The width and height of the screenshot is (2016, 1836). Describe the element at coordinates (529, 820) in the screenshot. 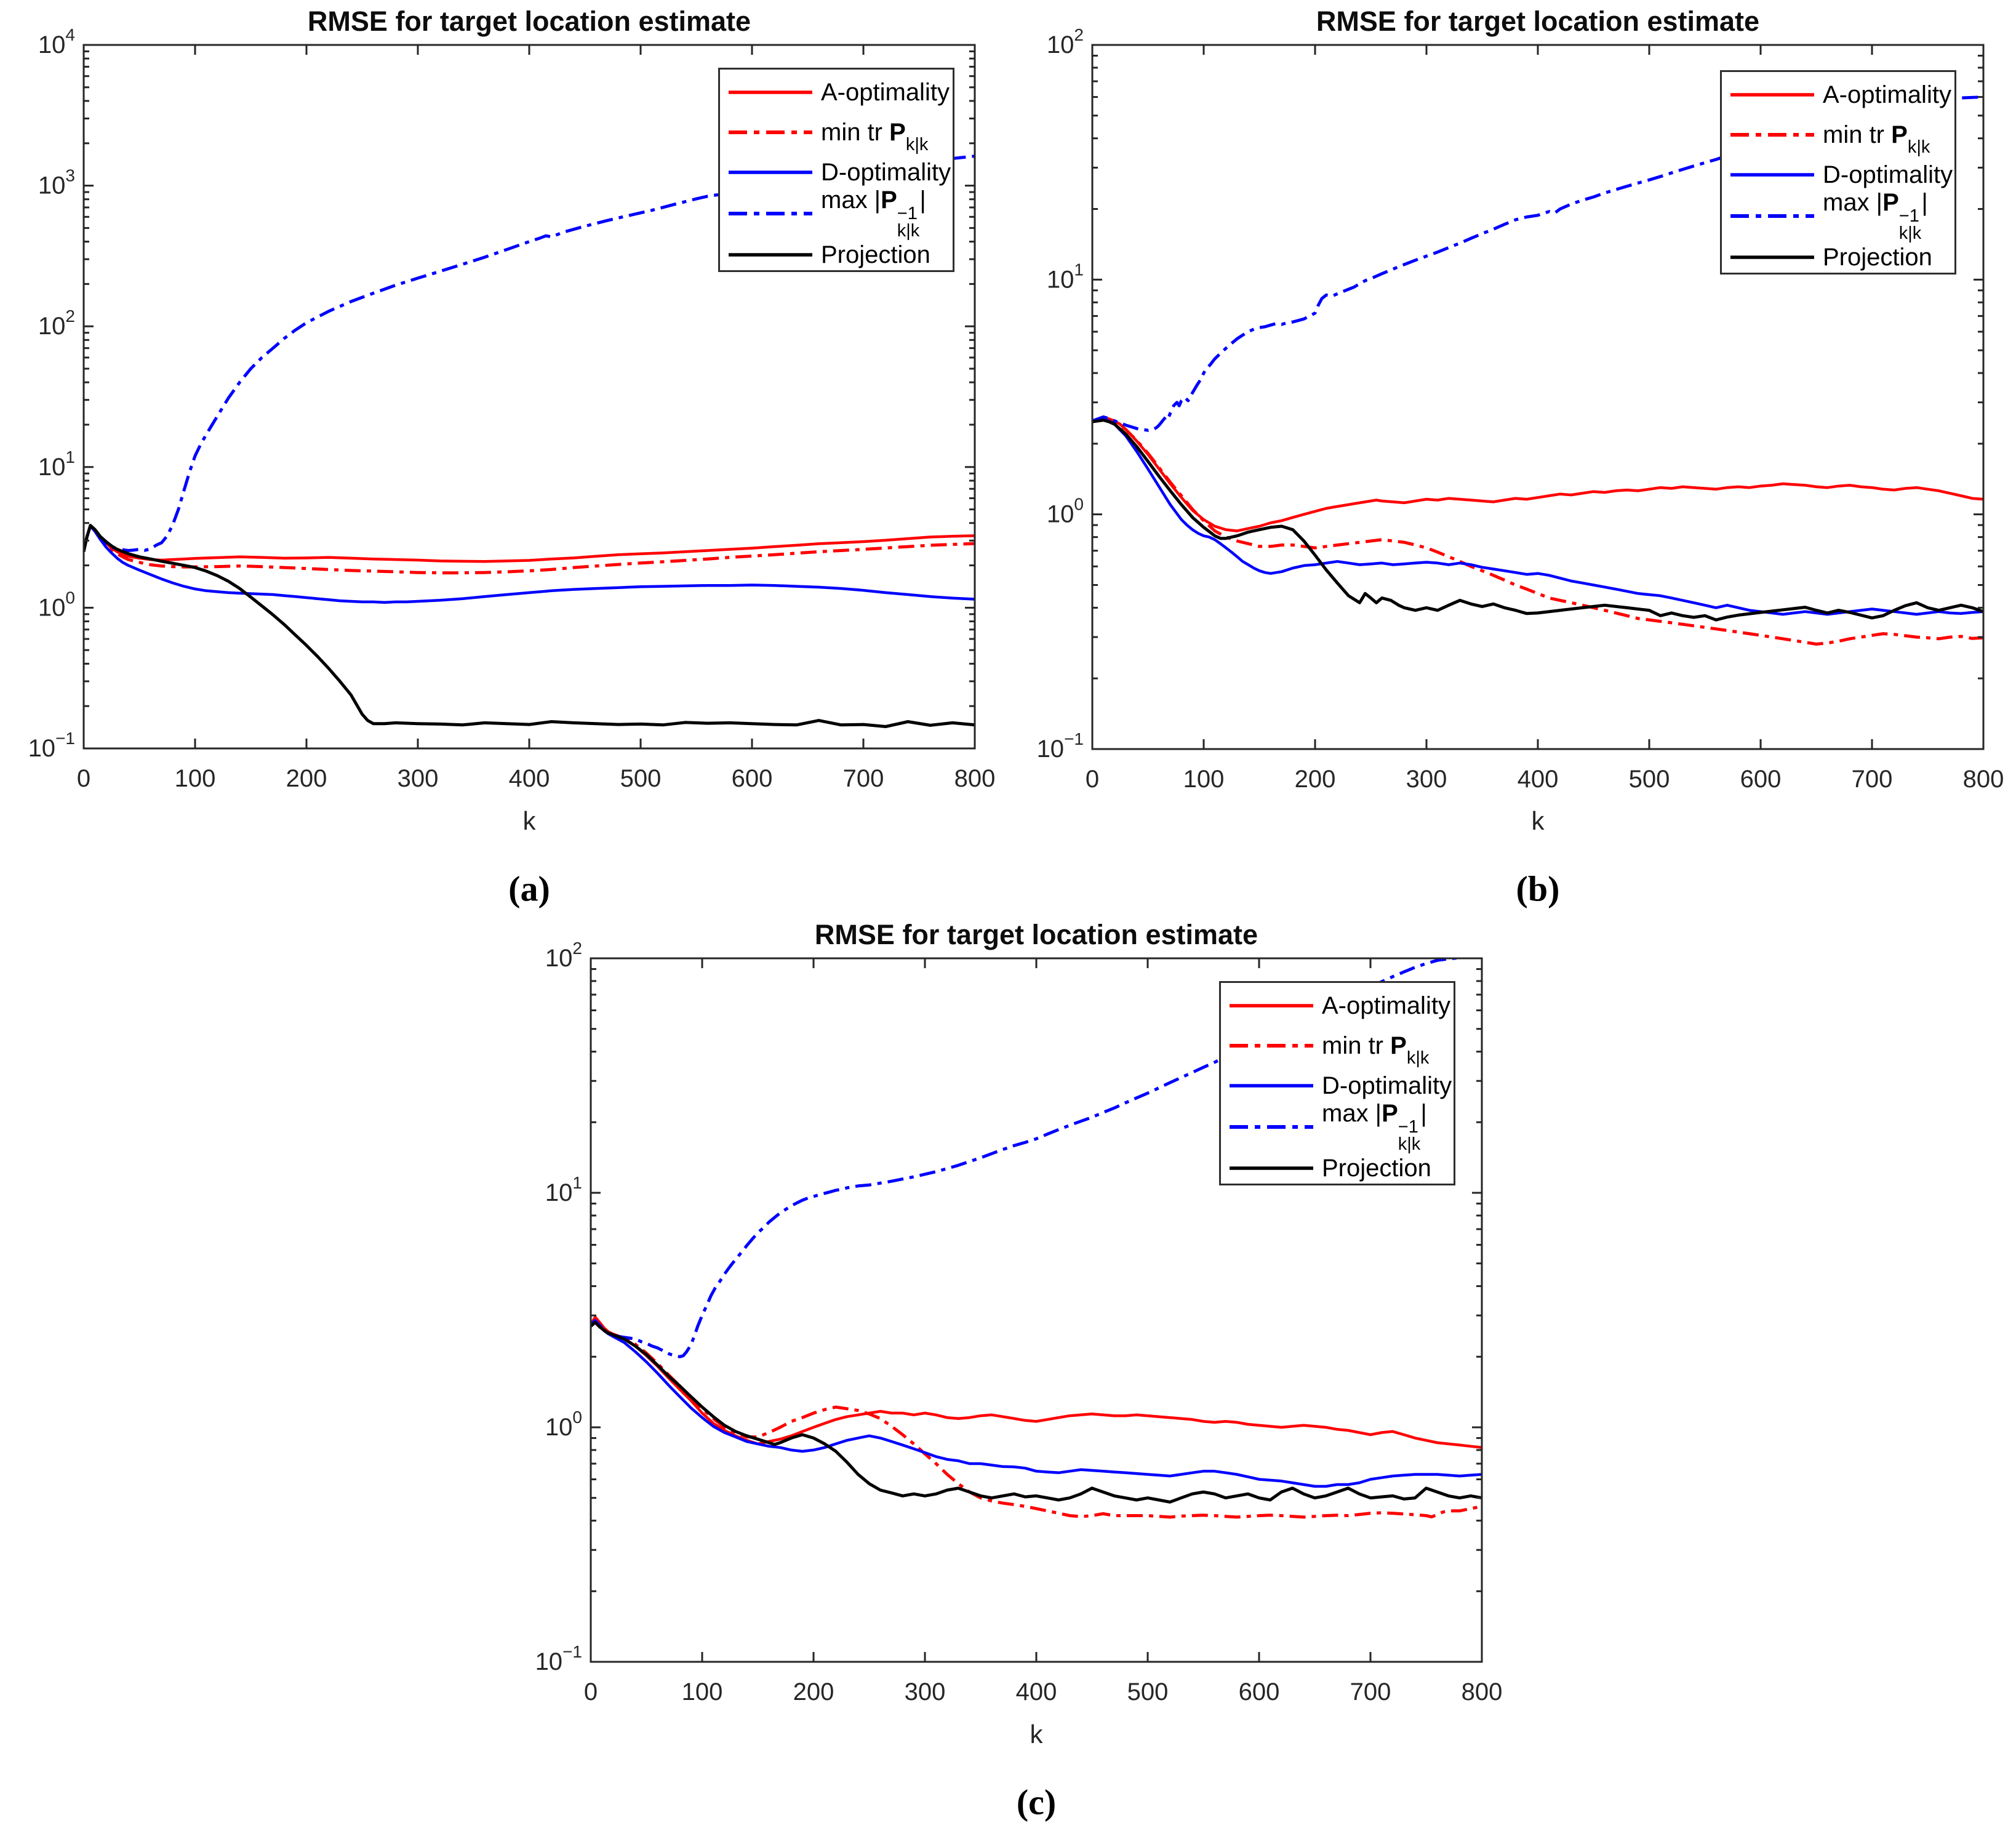

I see `plot-a-xlabel: k` at that location.